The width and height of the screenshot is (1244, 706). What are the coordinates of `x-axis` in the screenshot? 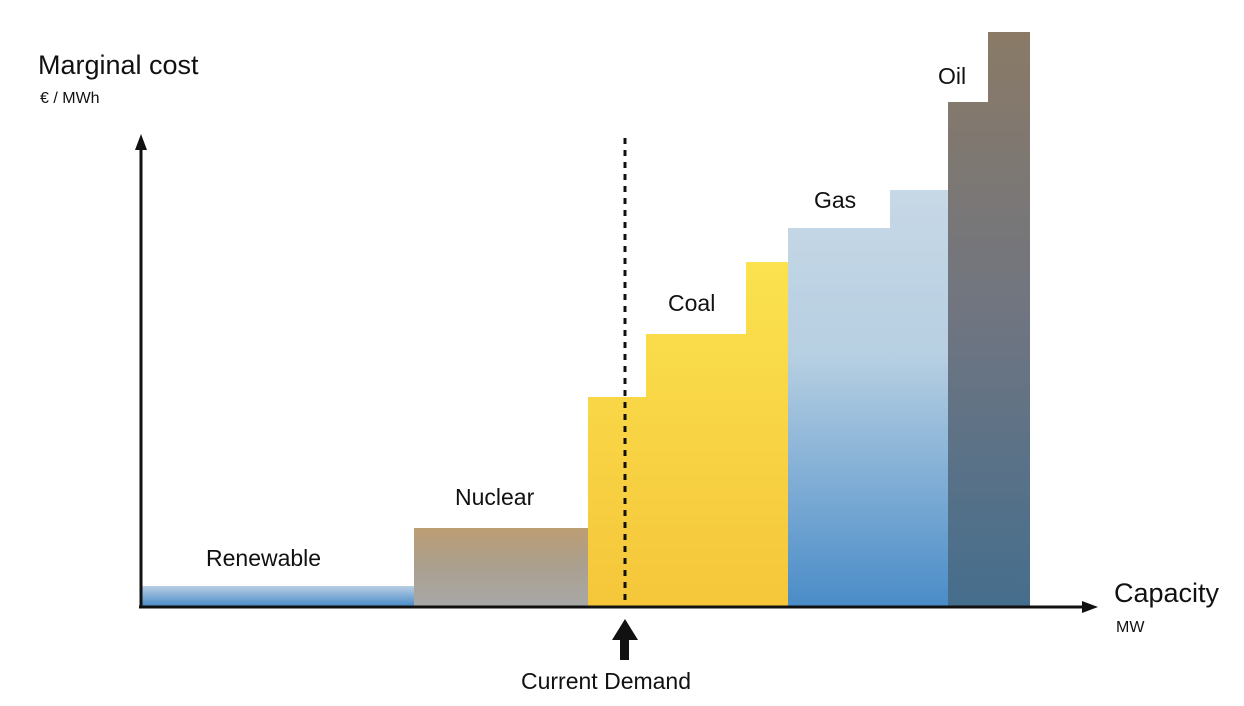 It's located at (618, 607).